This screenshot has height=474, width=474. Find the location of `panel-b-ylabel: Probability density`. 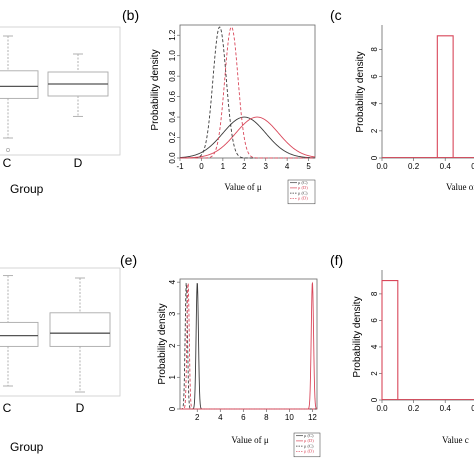

panel-b-ylabel: Probability density is located at coordinates (155, 89).